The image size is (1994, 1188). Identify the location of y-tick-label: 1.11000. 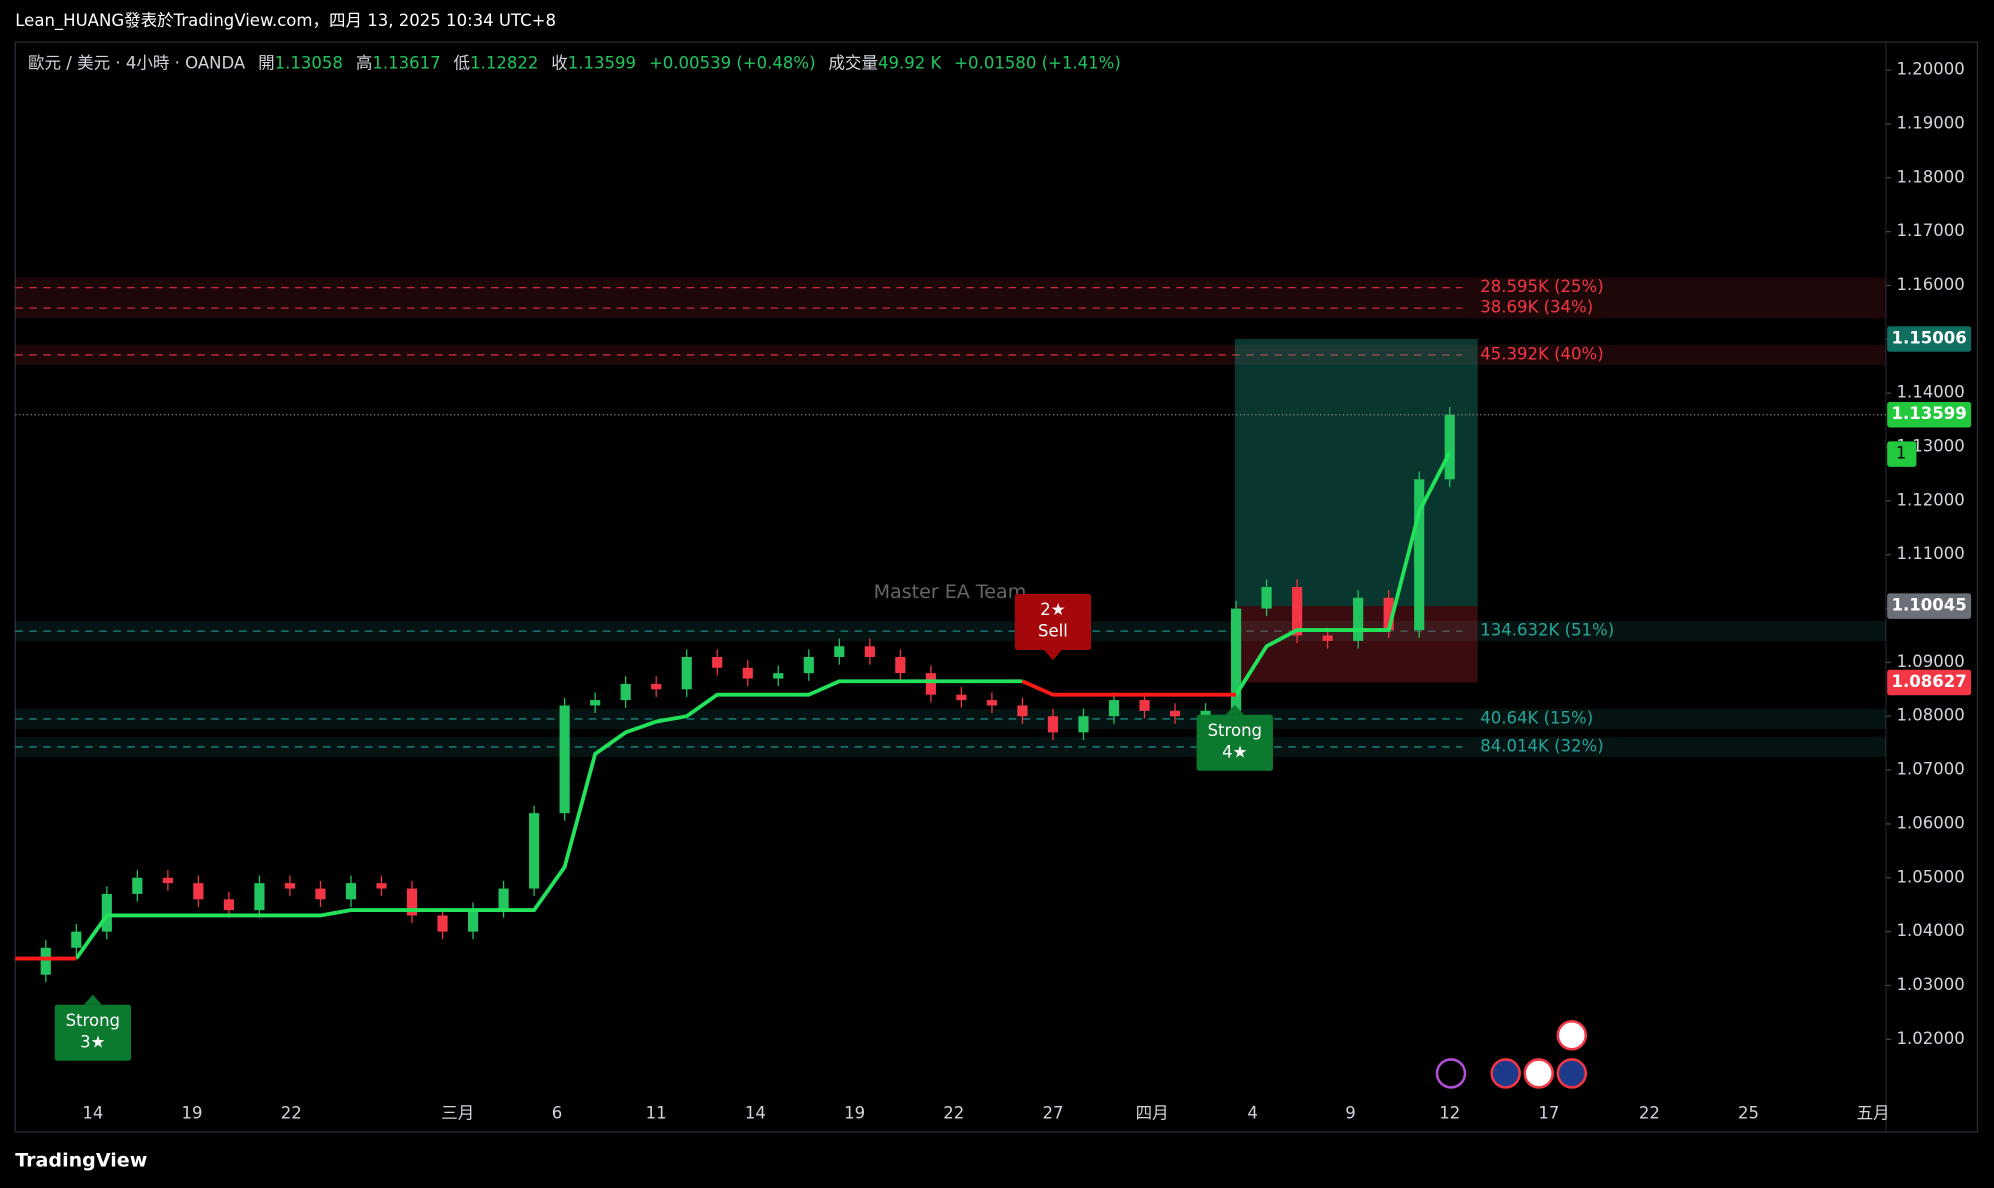
(1930, 553).